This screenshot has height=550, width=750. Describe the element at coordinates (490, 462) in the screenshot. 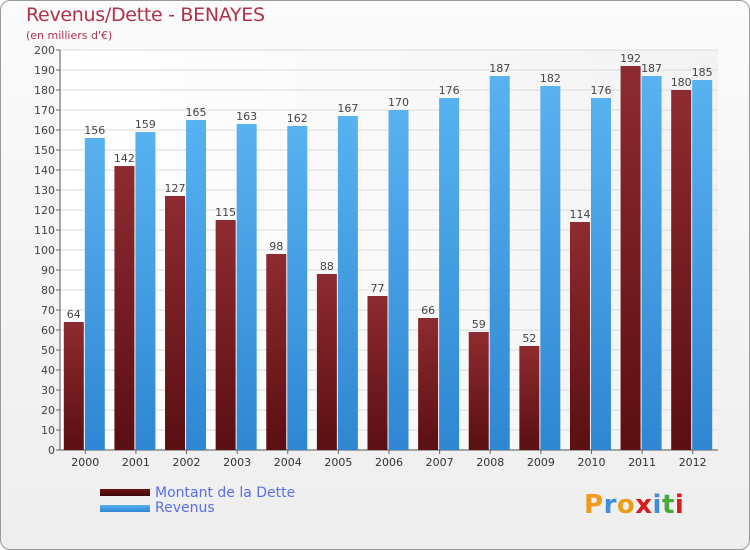

I see `x-tick-label: 2008` at that location.